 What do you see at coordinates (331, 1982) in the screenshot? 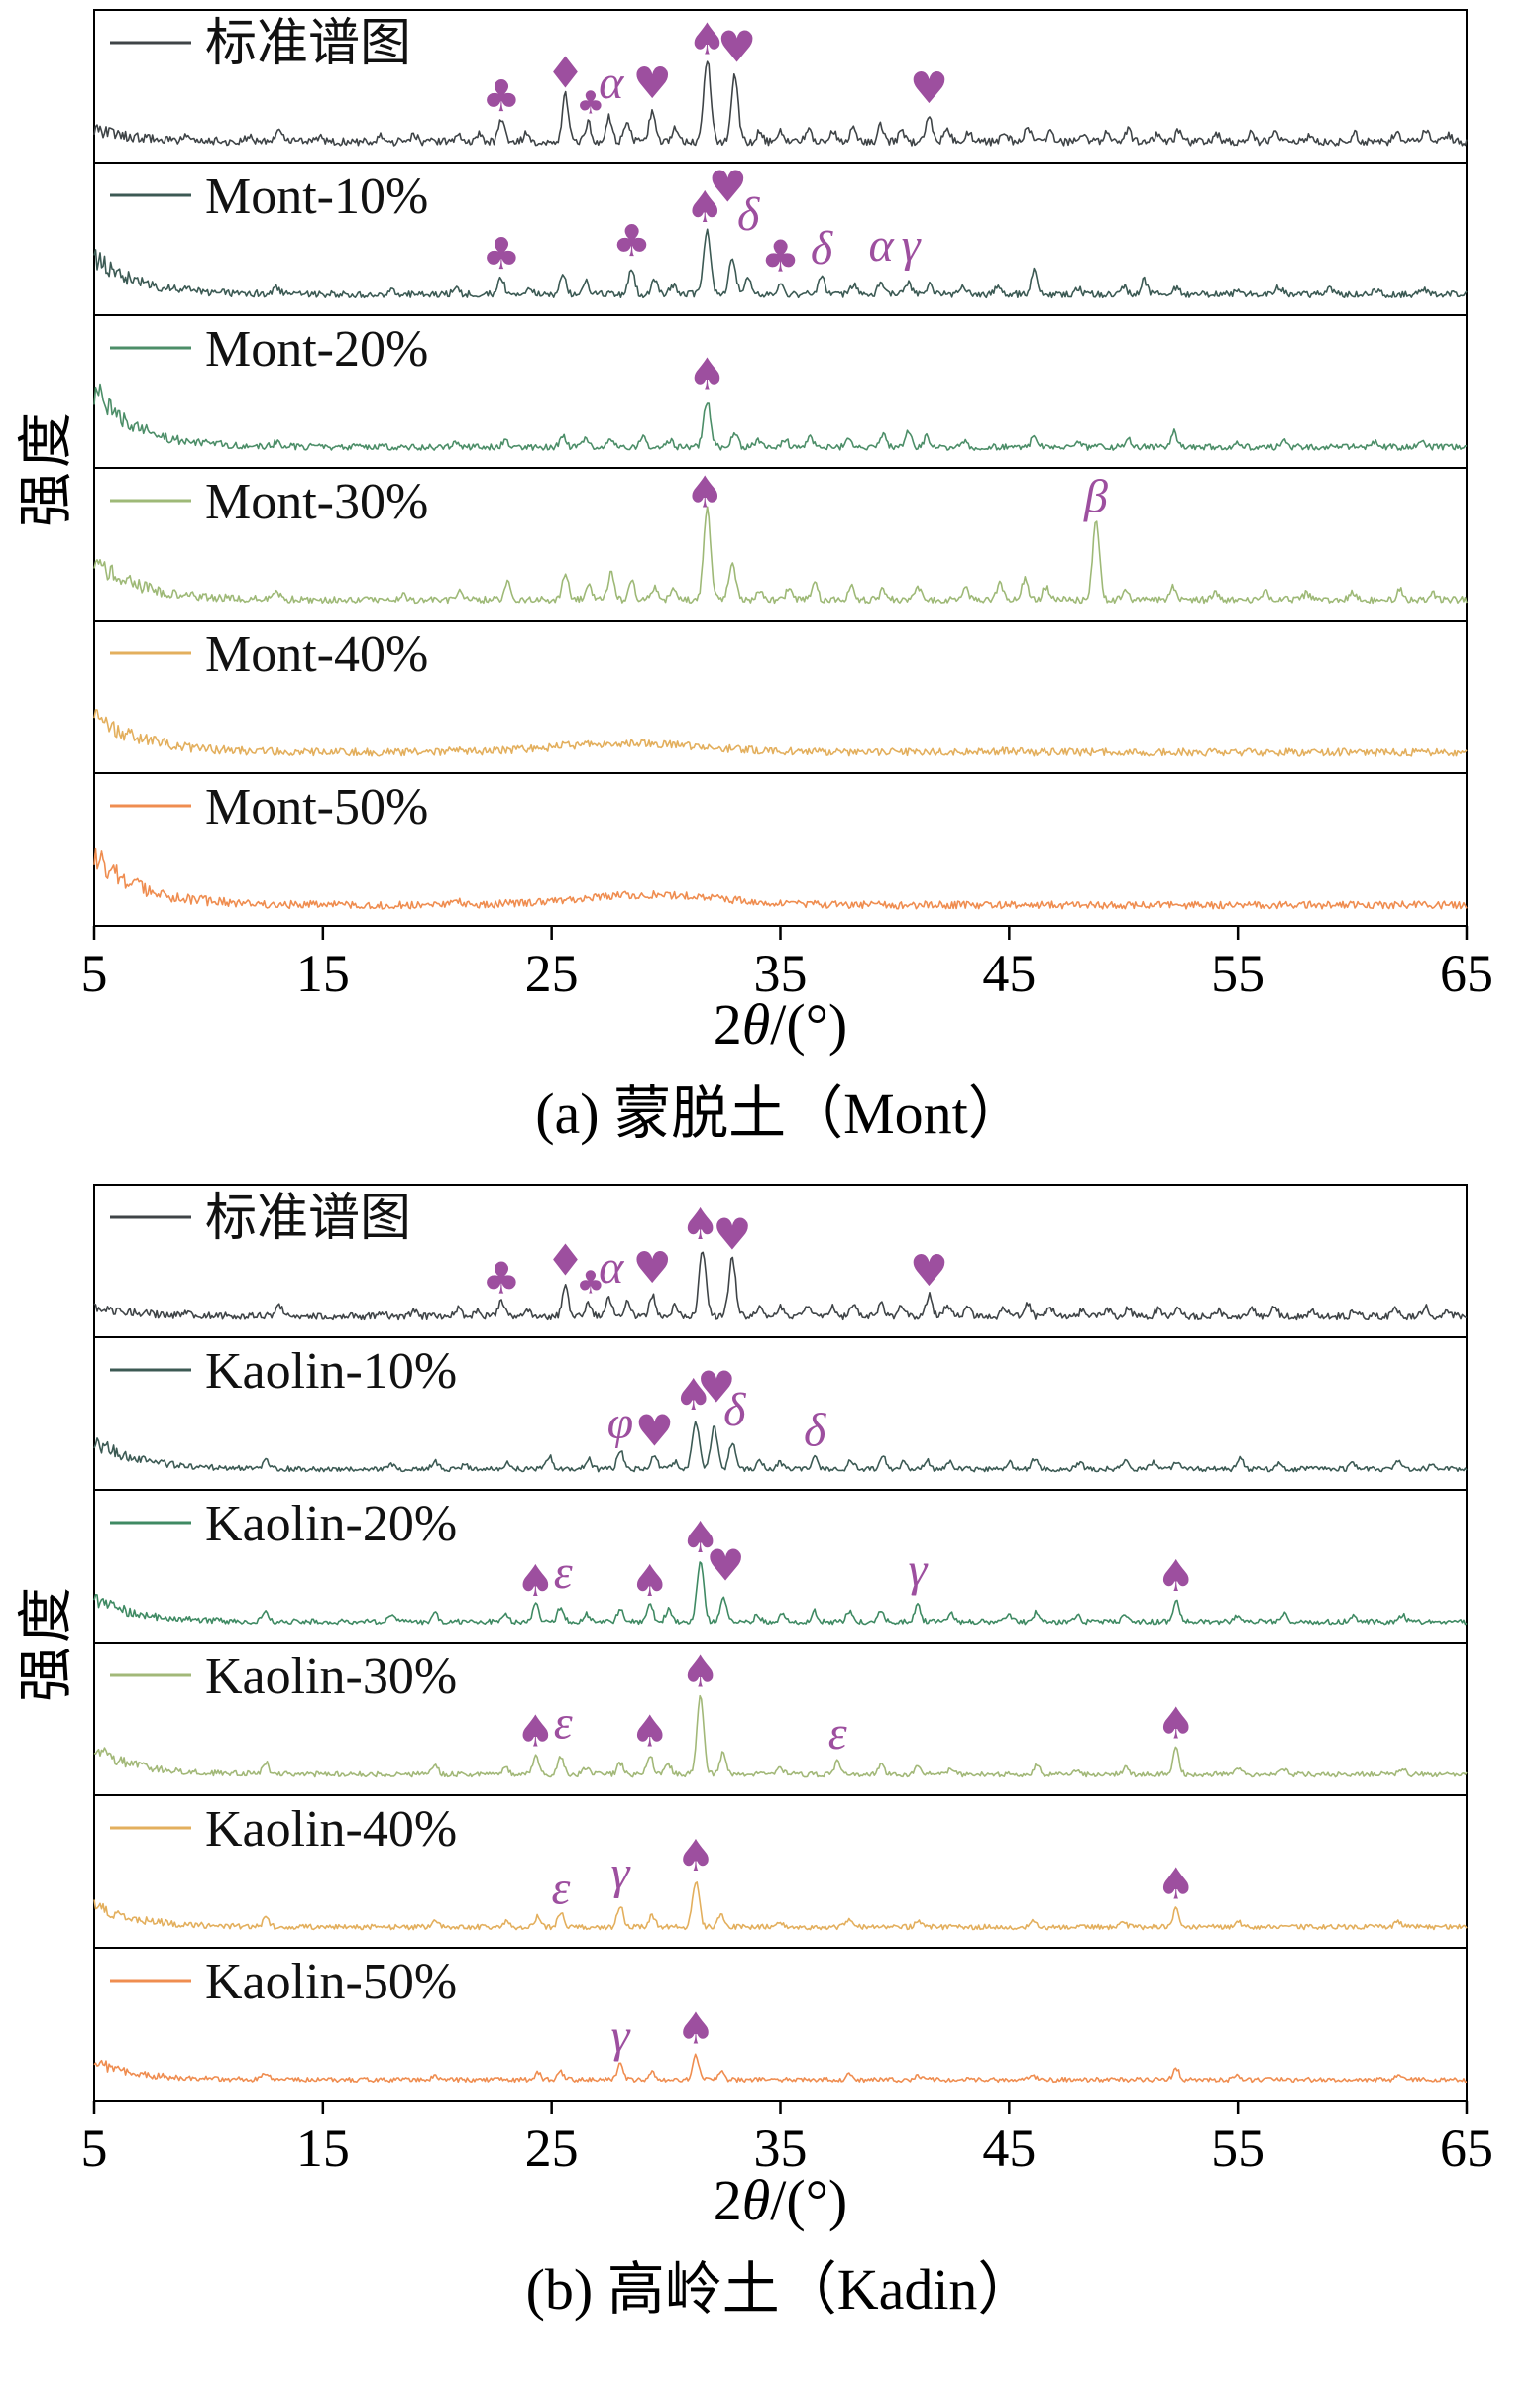
I see `legend-label: Kaolin-50%` at bounding box center [331, 1982].